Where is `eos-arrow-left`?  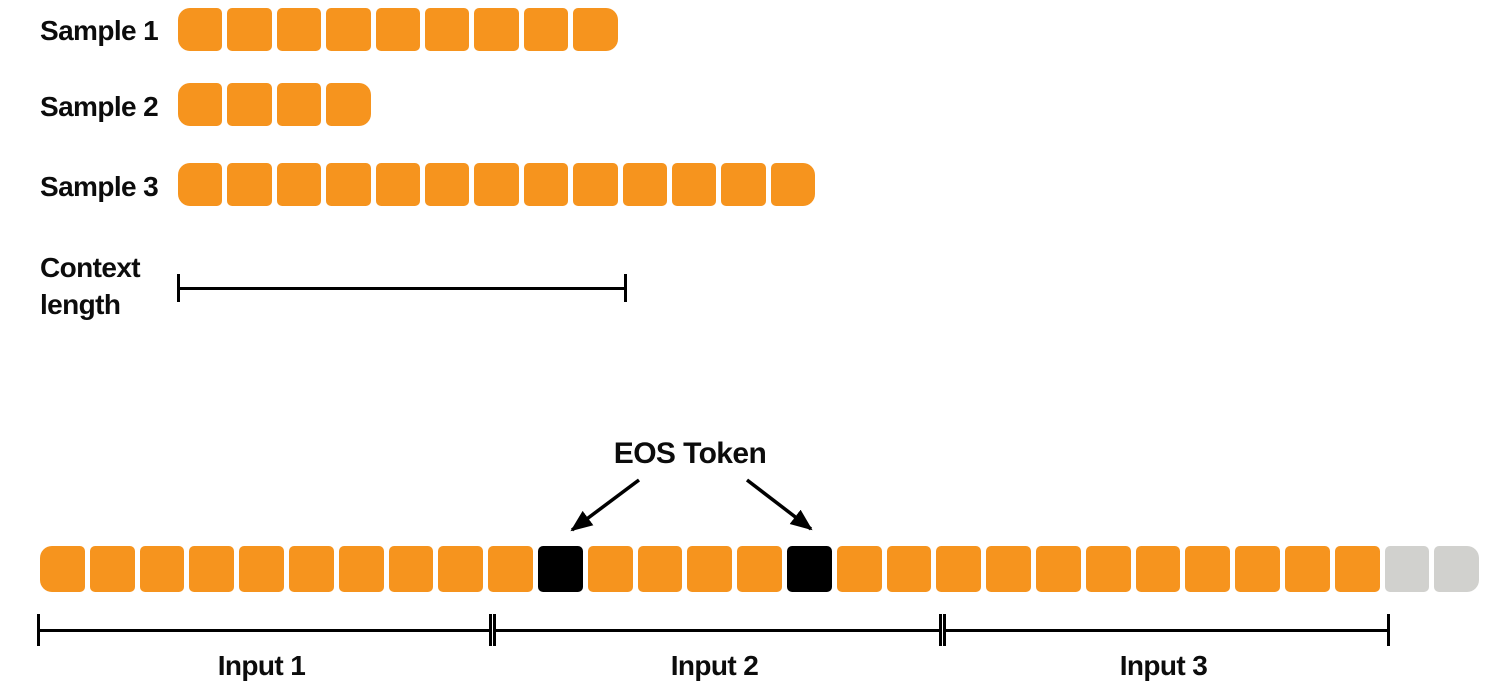
eos-arrow-left is located at coordinates (605, 505).